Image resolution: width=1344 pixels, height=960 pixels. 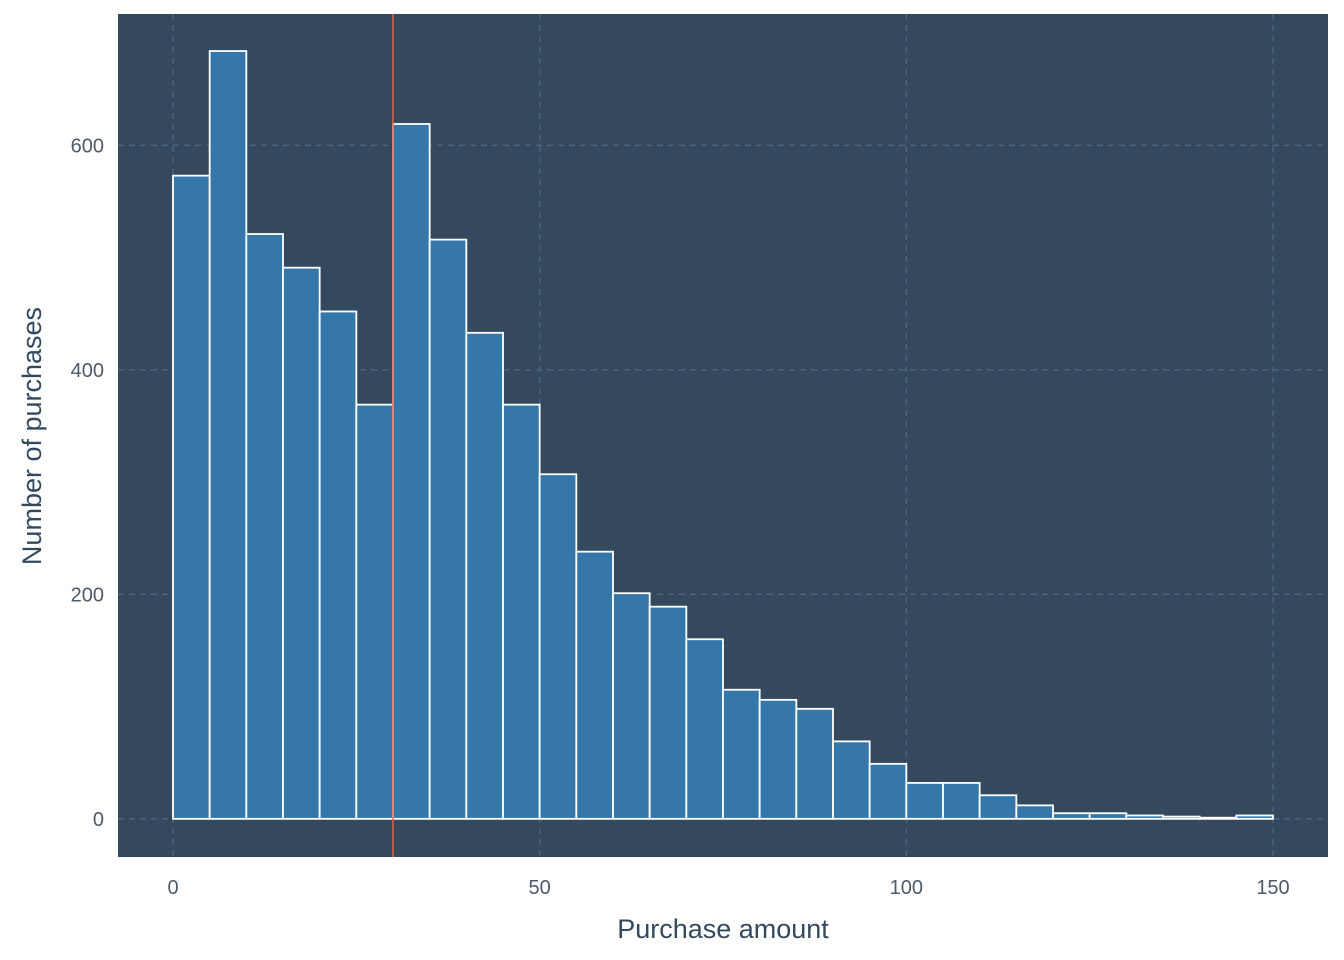 I want to click on x-tick-label: 100, so click(x=906, y=888).